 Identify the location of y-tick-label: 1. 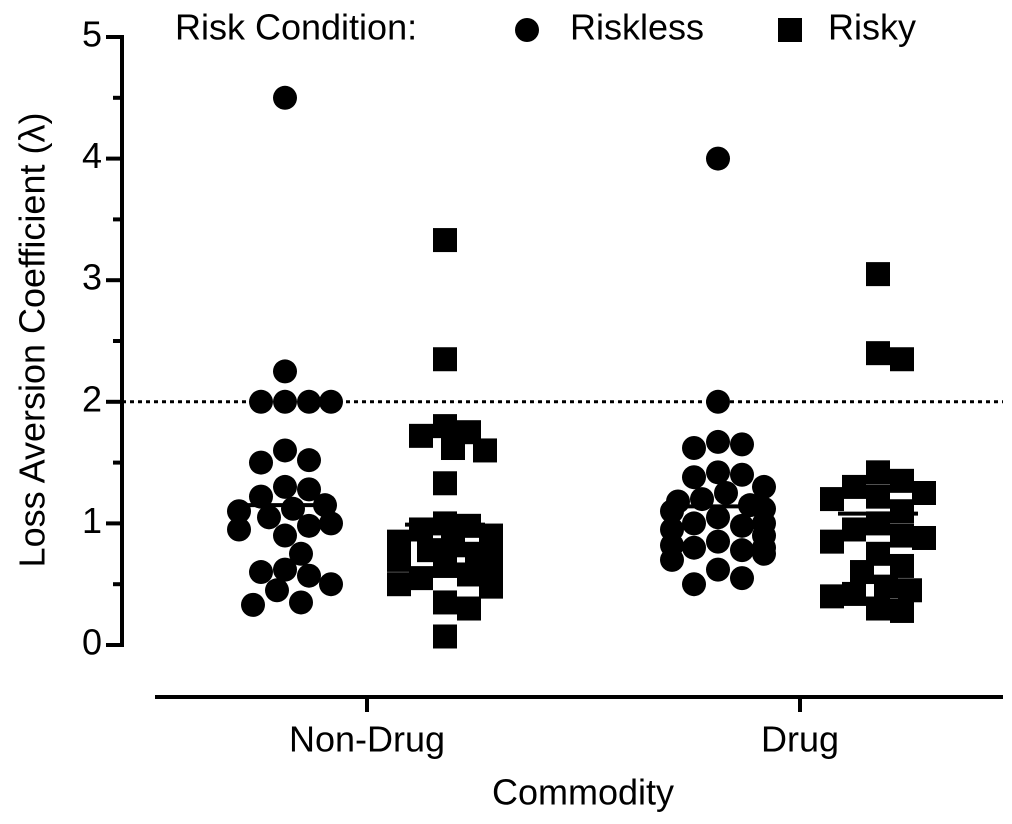
(92, 520).